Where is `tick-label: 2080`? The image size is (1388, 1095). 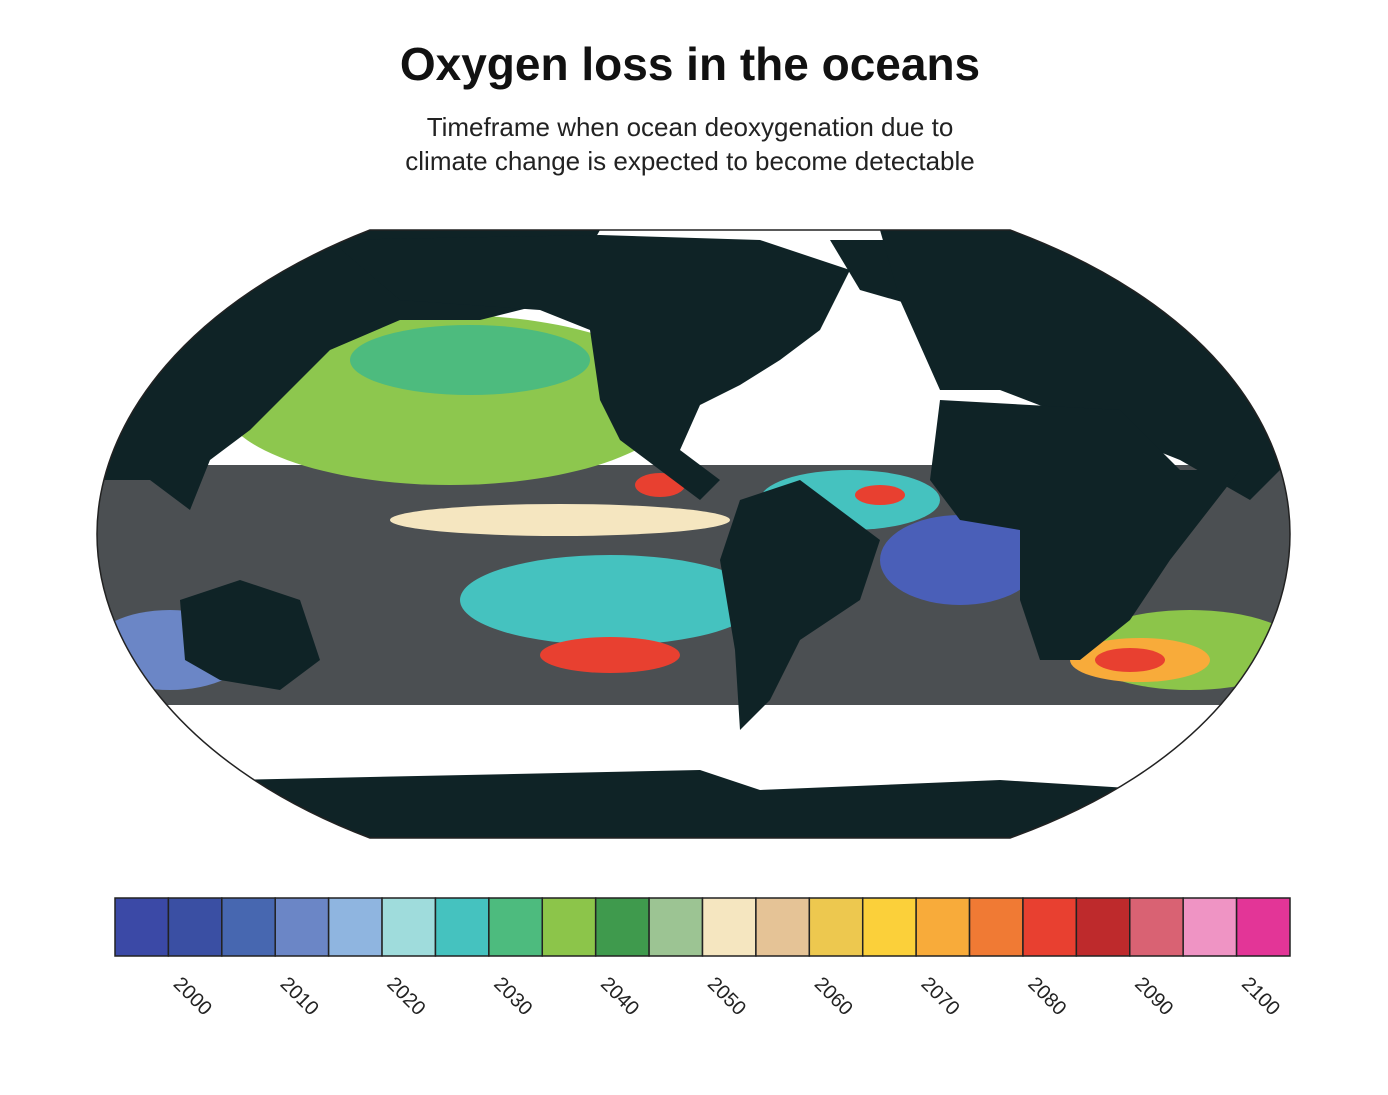 tick-label: 2080 is located at coordinates (1046, 996).